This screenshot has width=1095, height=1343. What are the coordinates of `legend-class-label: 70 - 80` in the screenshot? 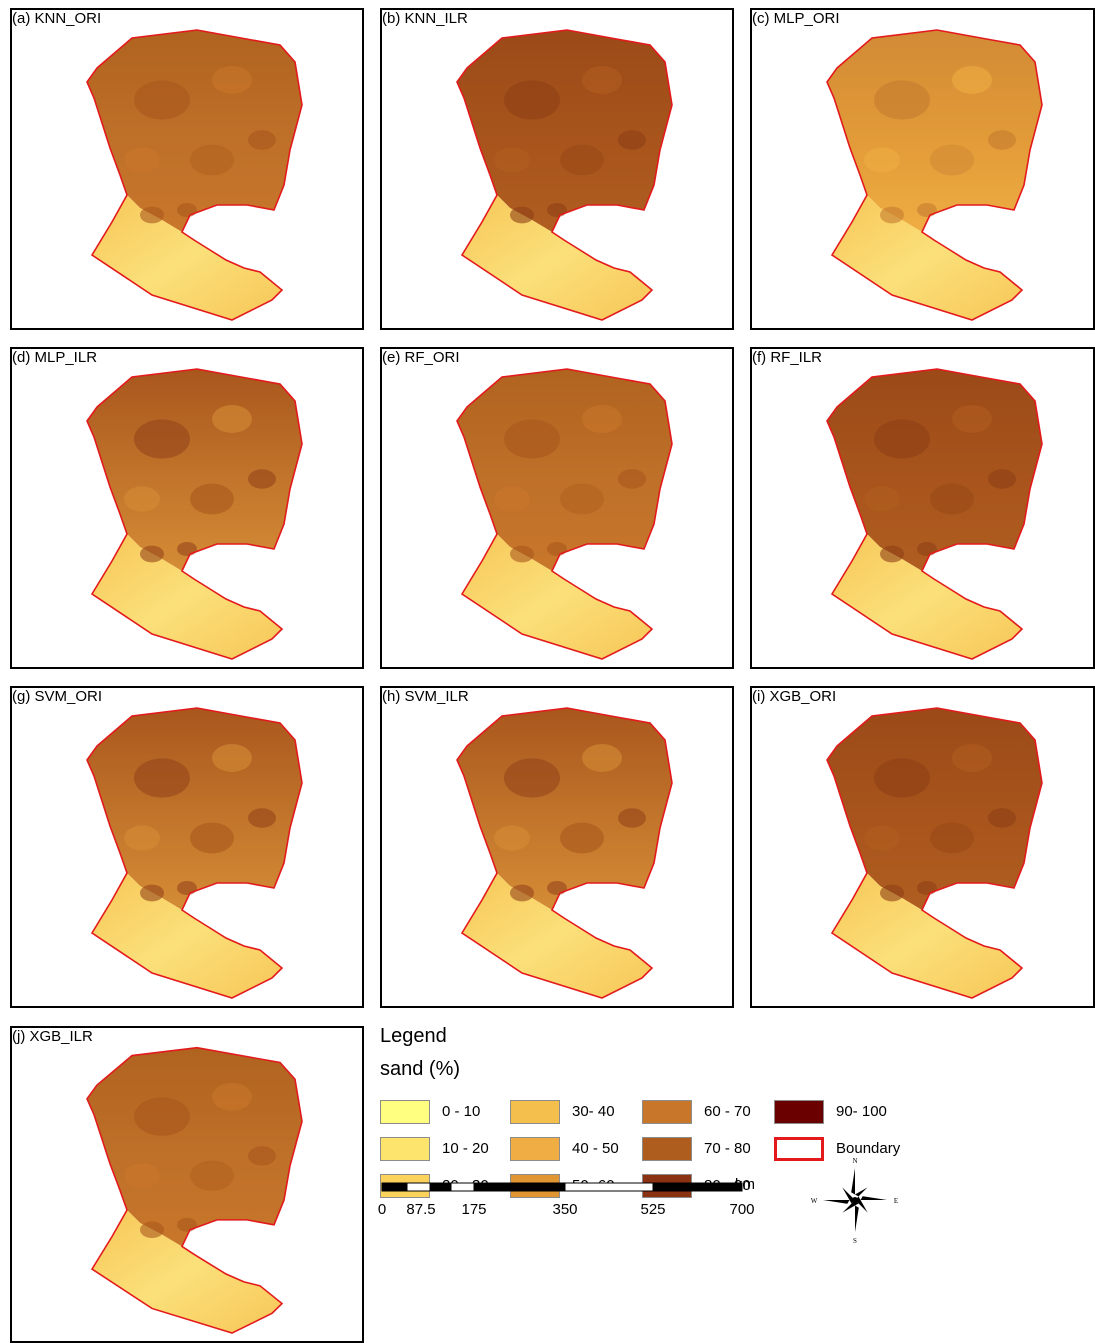 It's located at (727, 1148).